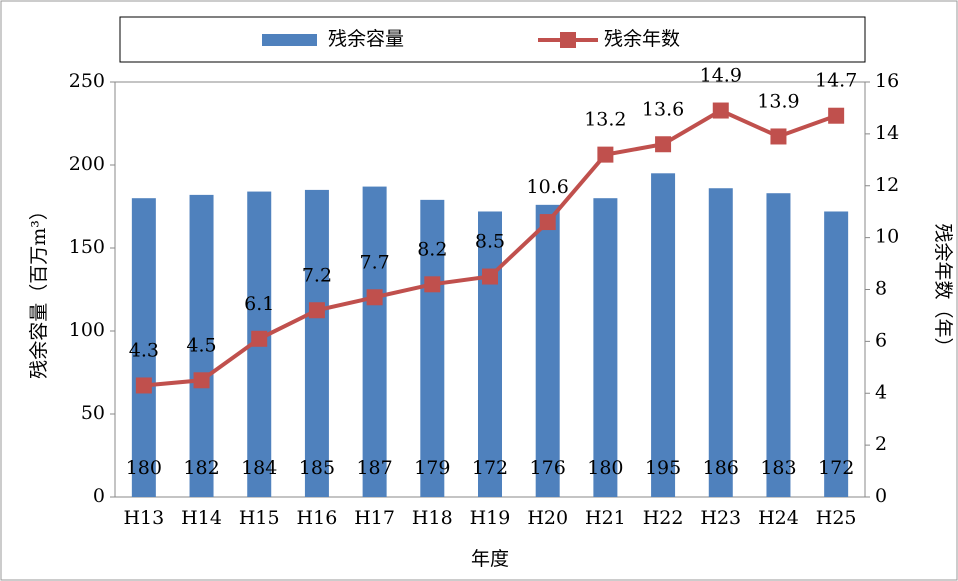 The height and width of the screenshot is (581, 958). Describe the element at coordinates (548, 468) in the screenshot. I see `bar-value-label: 176` at that location.